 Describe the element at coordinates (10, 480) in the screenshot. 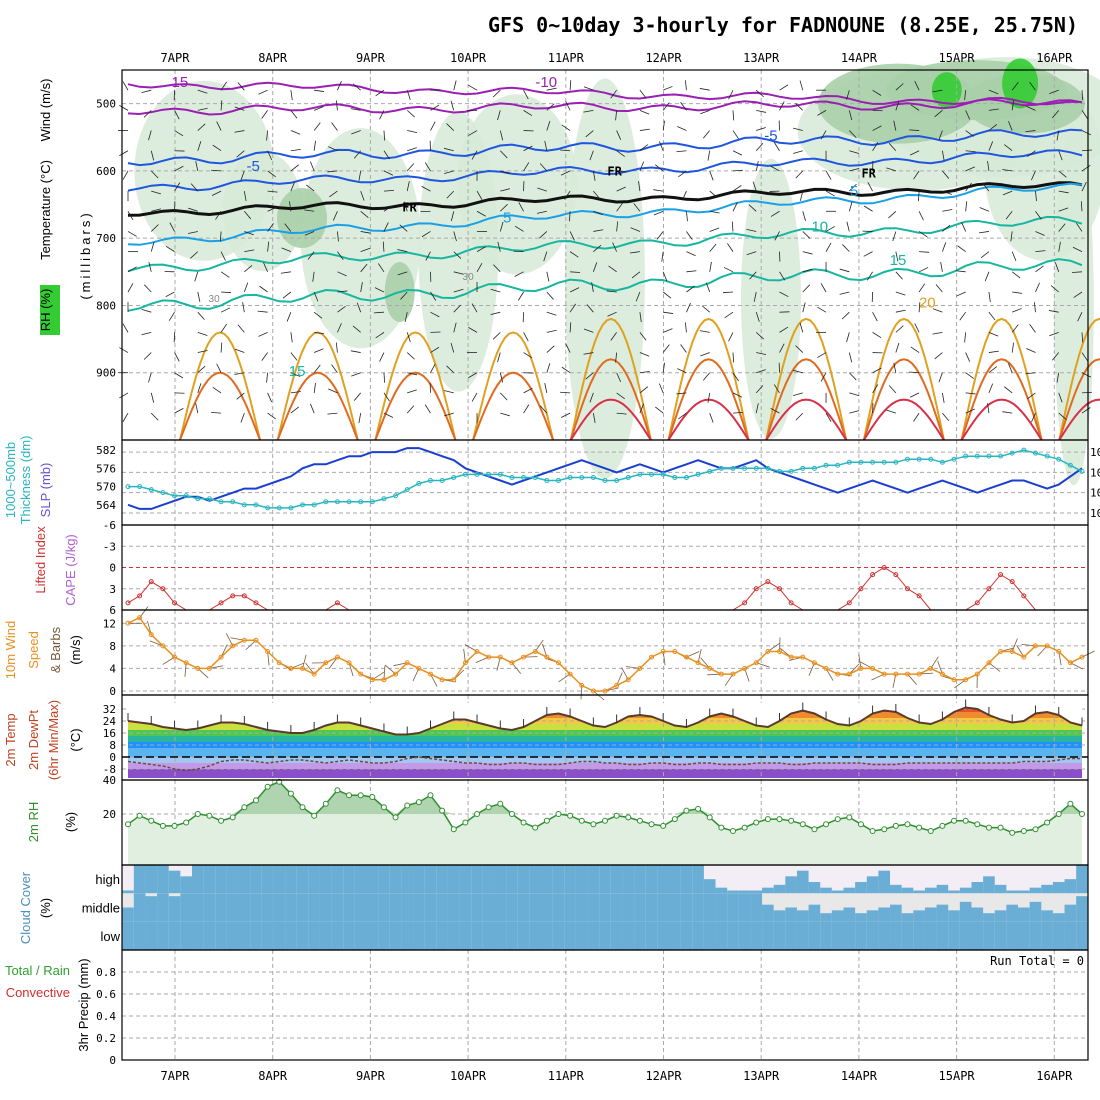

I see `pressure-ylabel-left2: 1000~500mb` at that location.